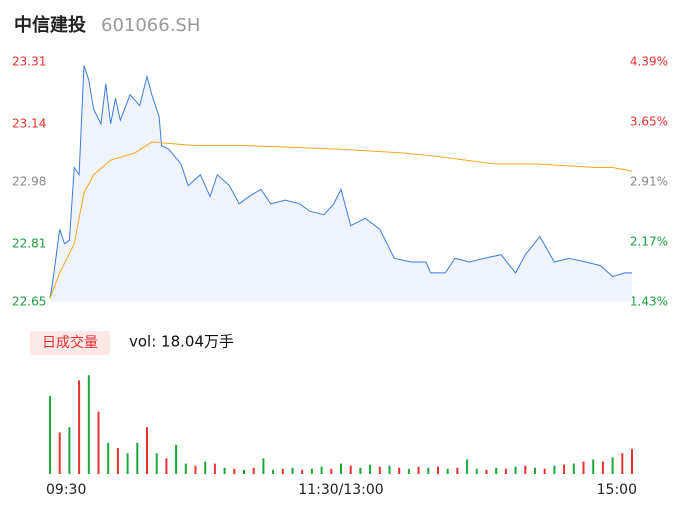  Describe the element at coordinates (181, 342) in the screenshot. I see `volume-text: vol: 18.04万手` at that location.